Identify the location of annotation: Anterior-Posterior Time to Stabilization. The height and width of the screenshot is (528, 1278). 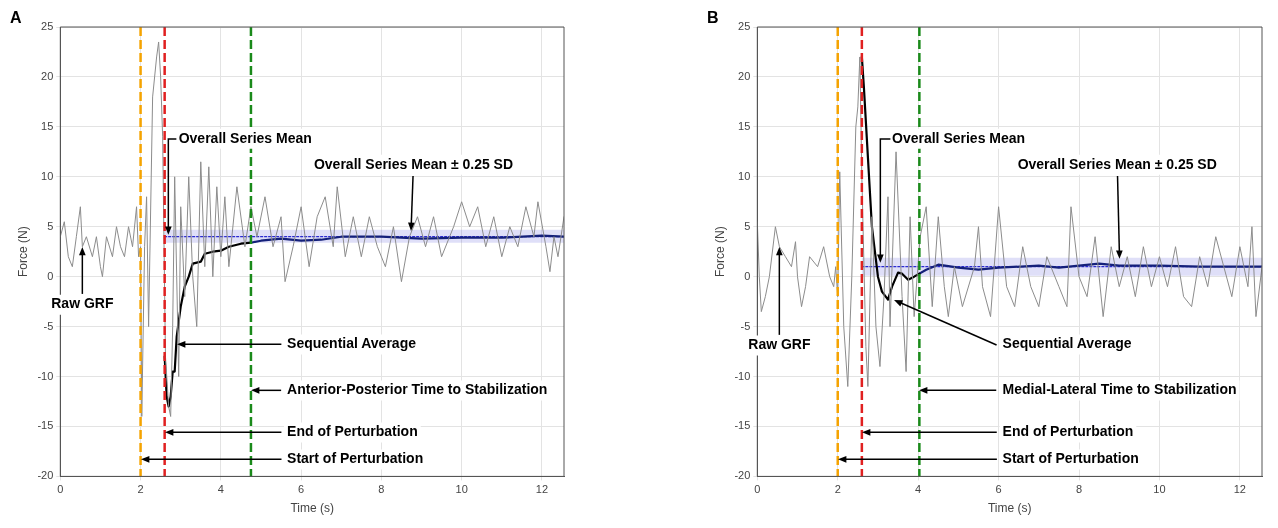
(417, 389).